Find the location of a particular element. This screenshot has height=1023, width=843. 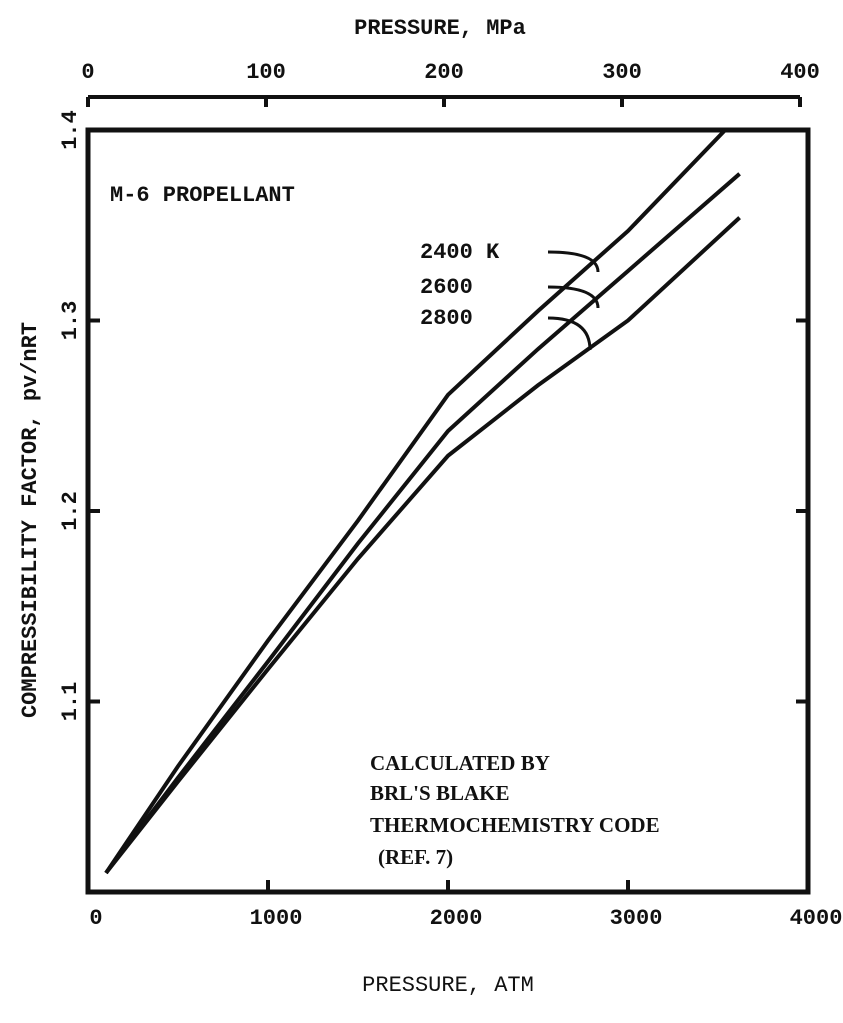

top-tick-label: 100 is located at coordinates (266, 72).